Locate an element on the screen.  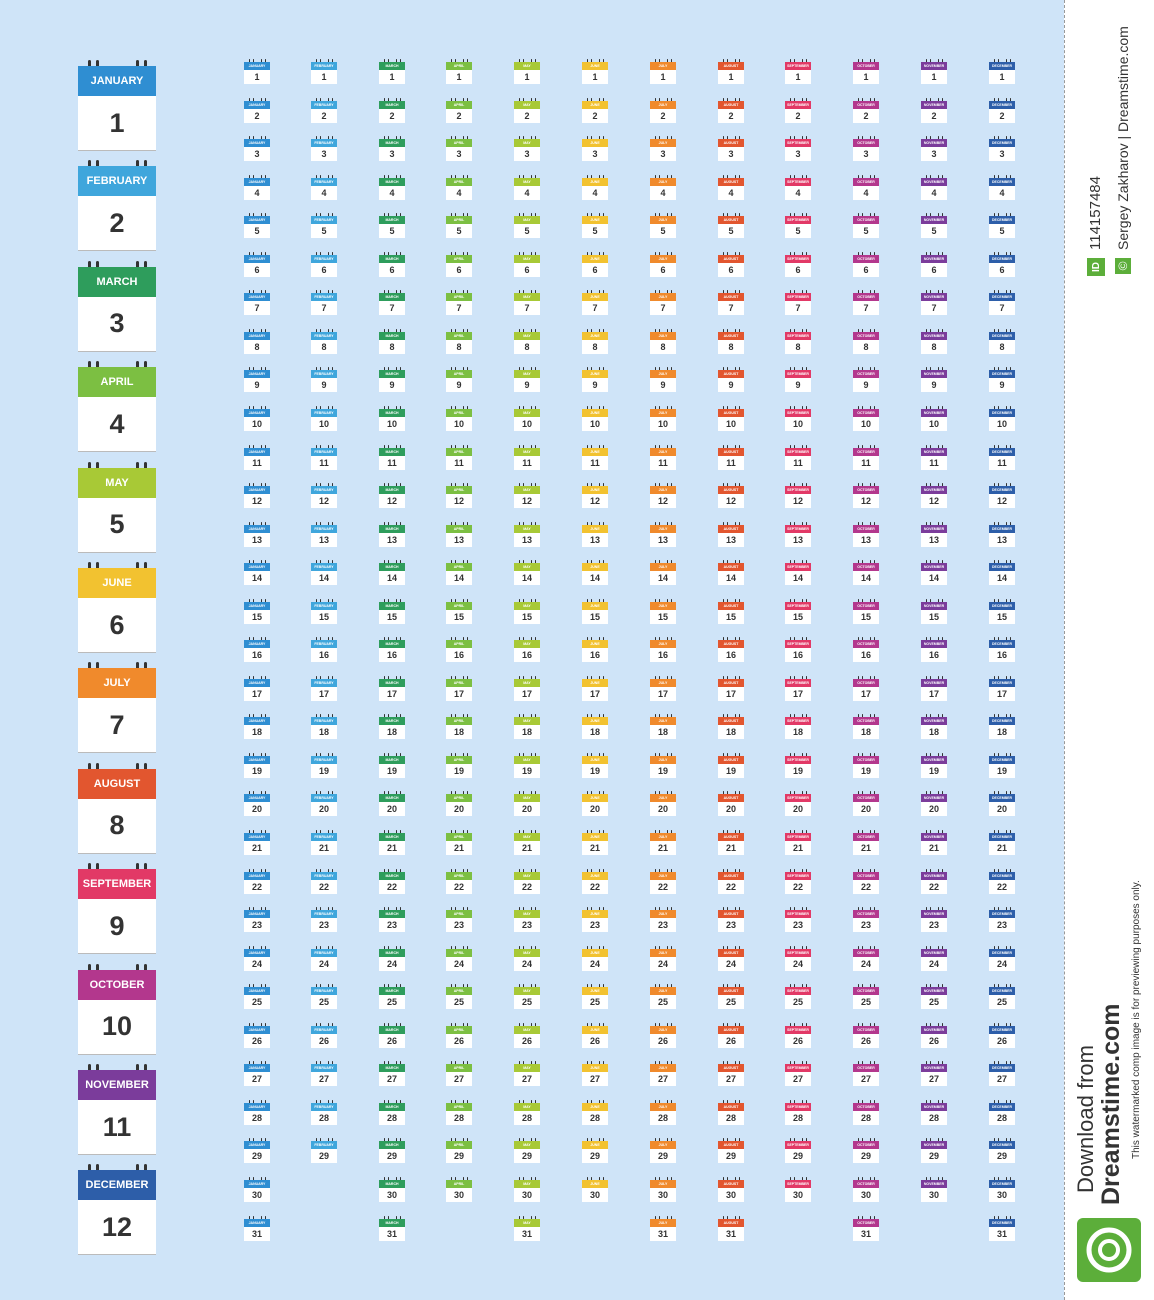
day-number: 17 is located at coordinates (731, 693).